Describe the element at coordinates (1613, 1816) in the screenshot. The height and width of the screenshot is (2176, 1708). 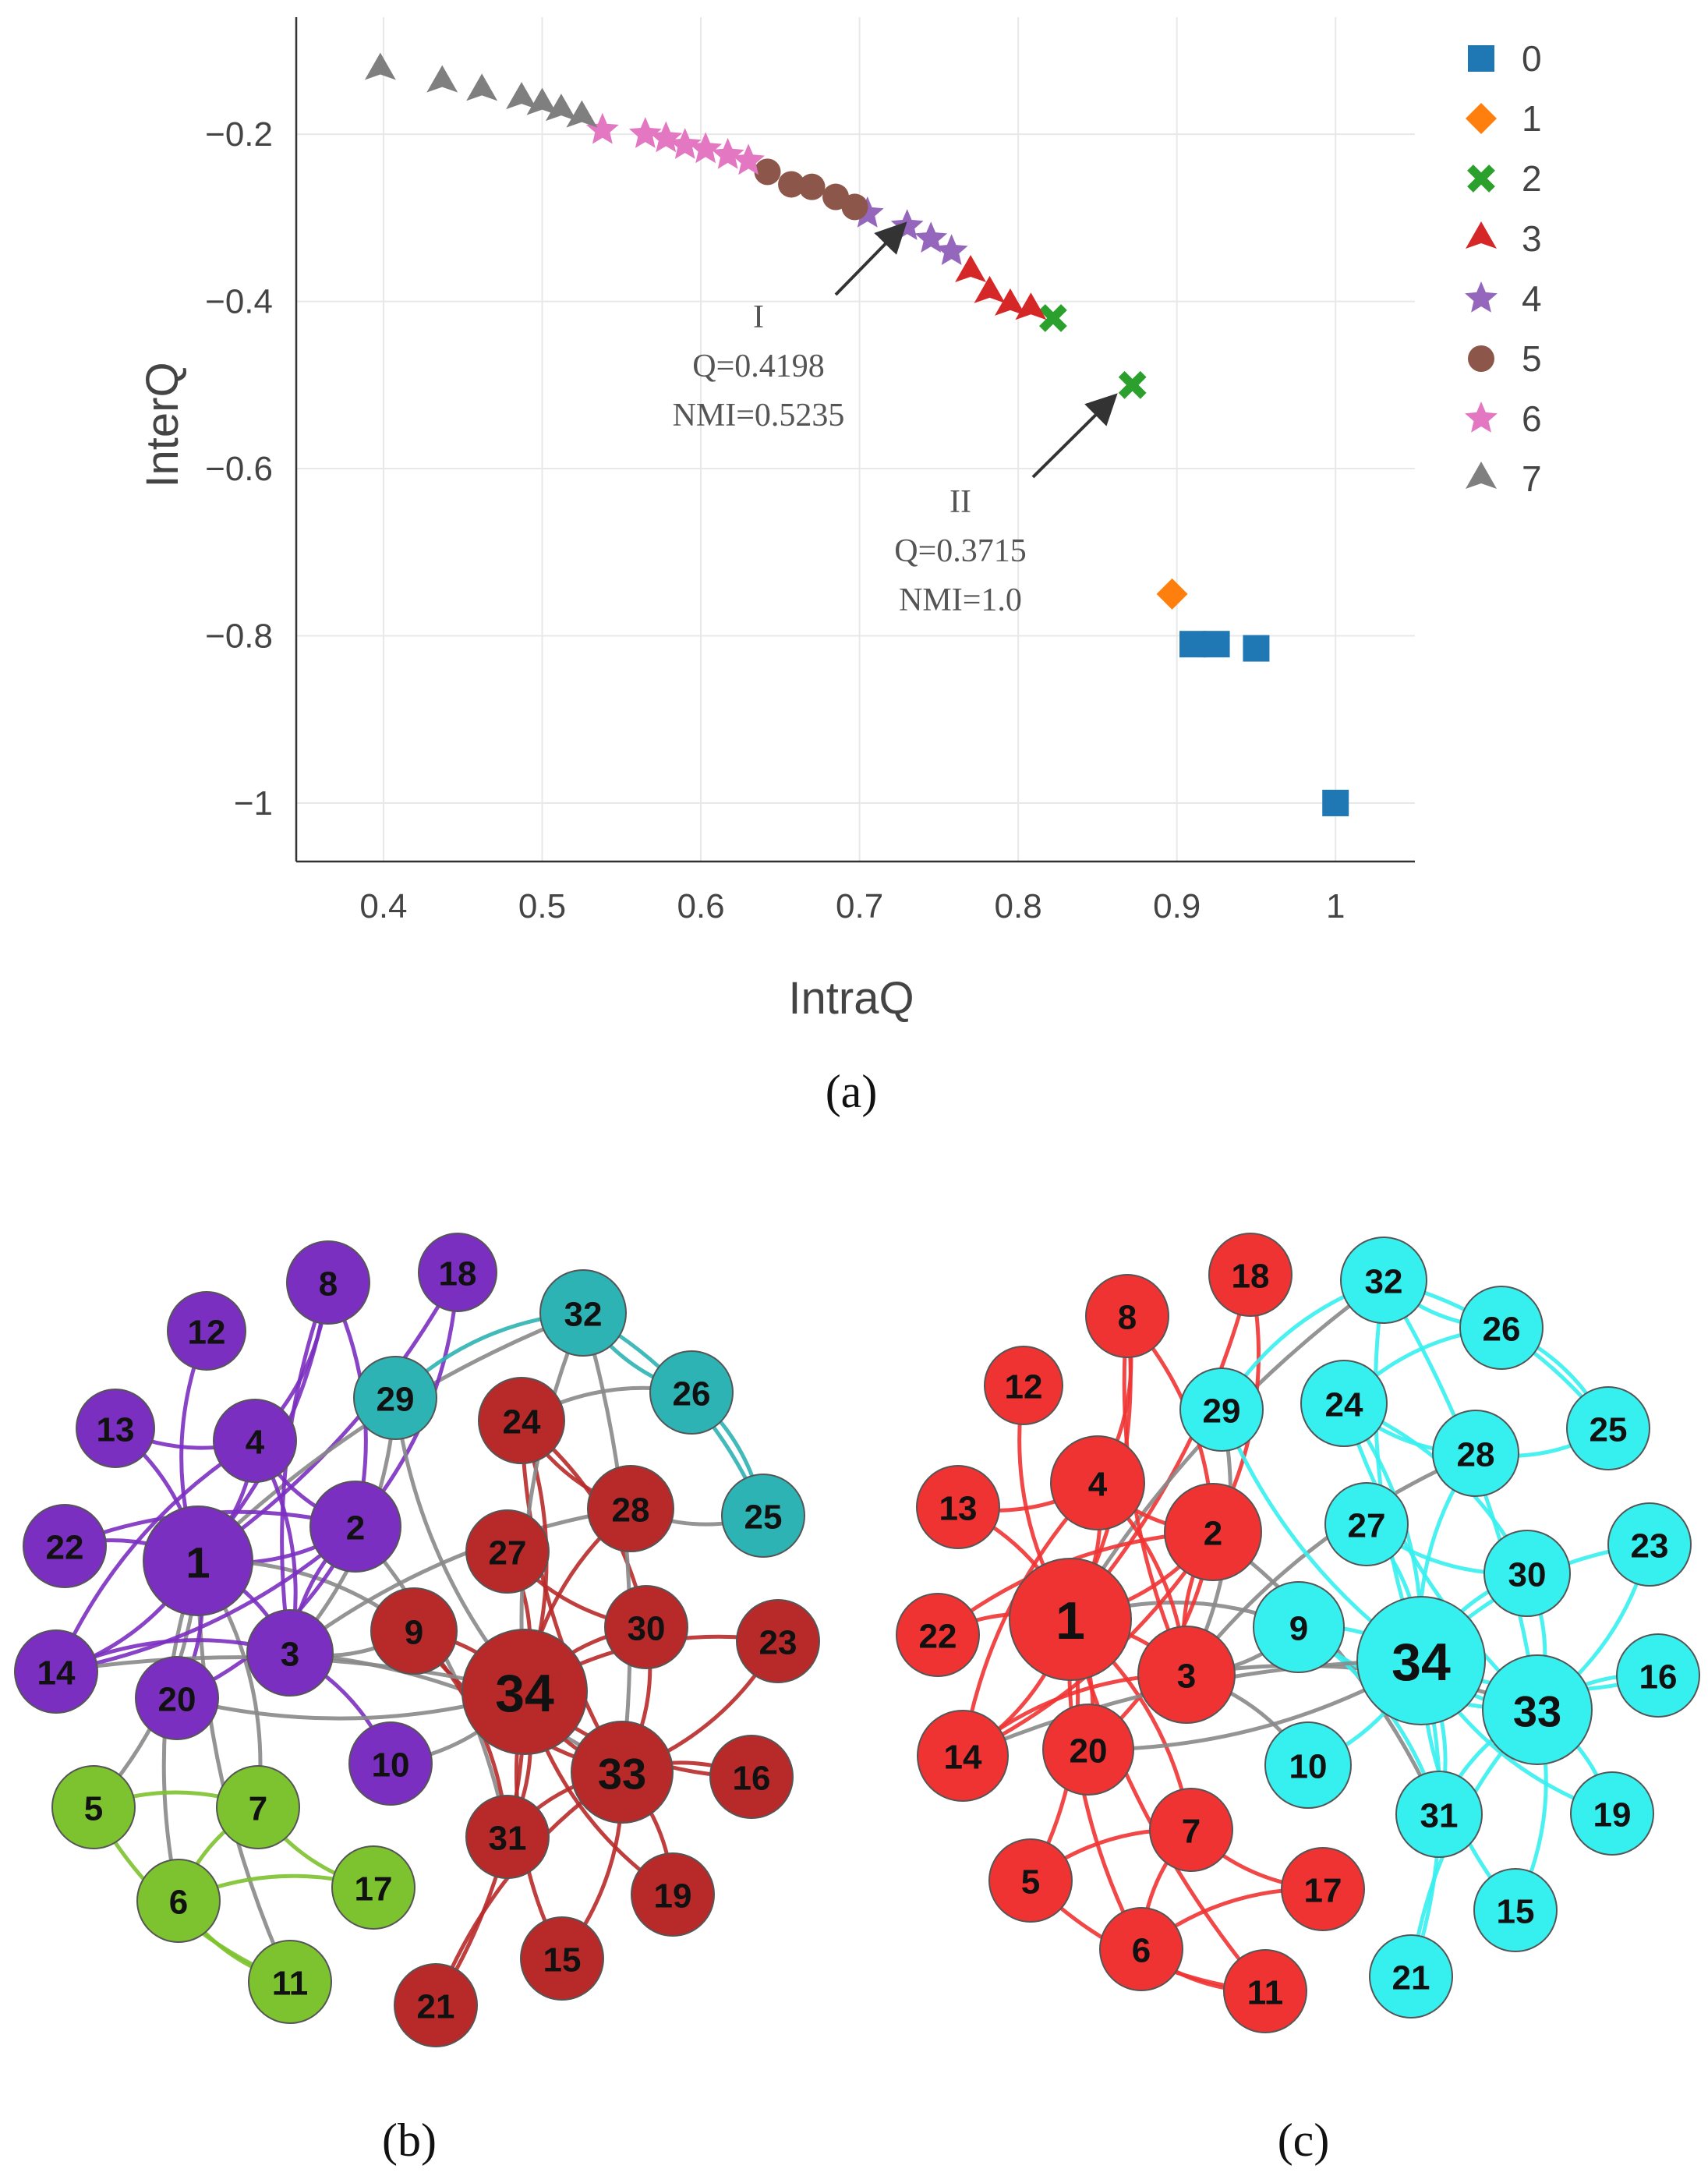
I see `network-c-node-label: 19` at that location.